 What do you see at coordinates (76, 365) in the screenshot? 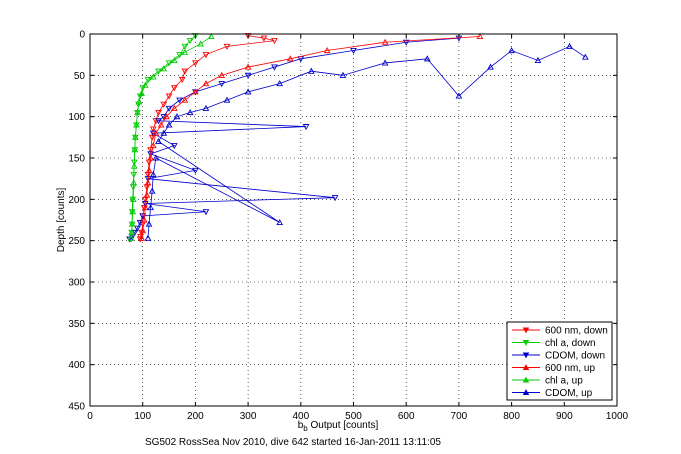
I see `y-tick-label: 400` at bounding box center [76, 365].